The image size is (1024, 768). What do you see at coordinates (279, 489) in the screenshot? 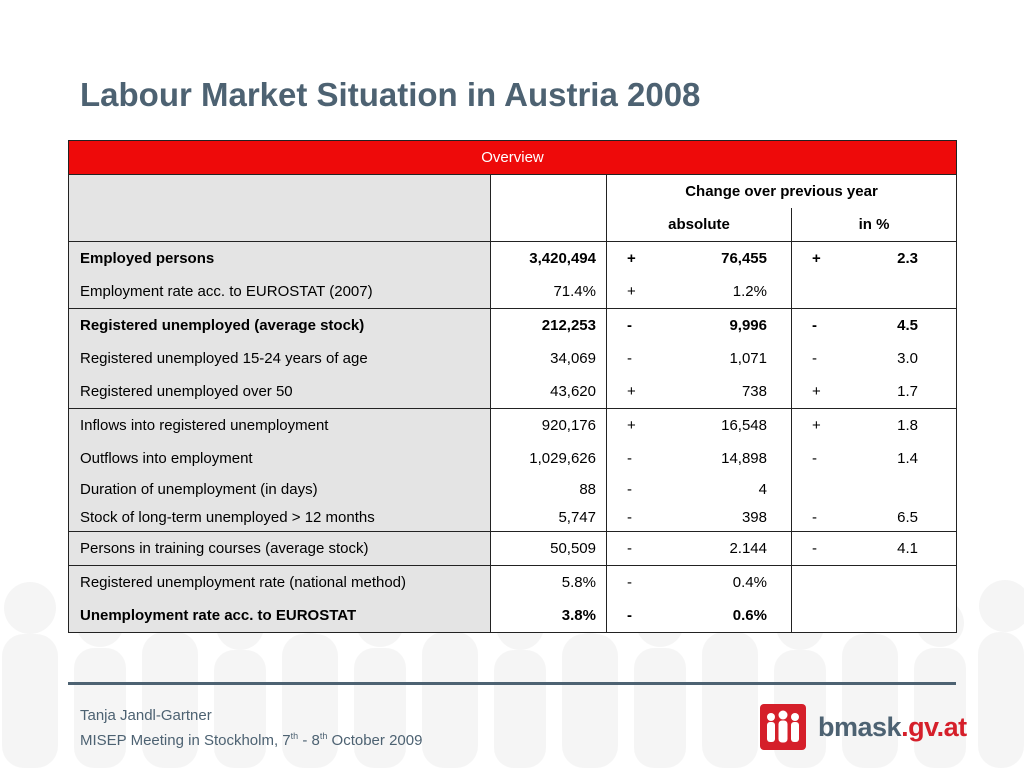
I see `row-label: Duration of unemployment (in days)` at bounding box center [279, 489].